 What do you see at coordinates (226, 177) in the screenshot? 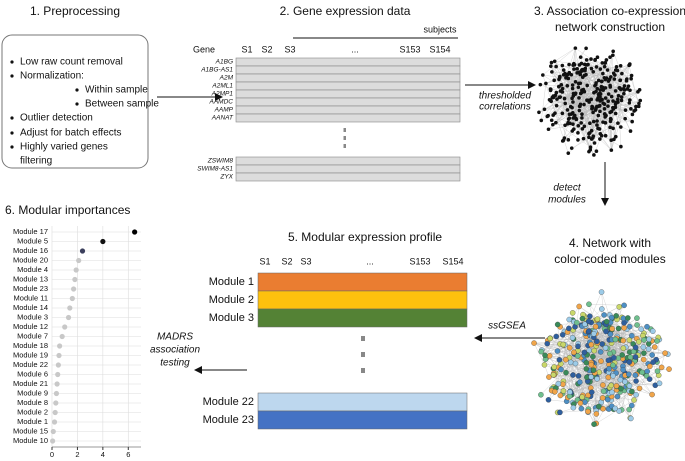
I see `gene-label: ZYX` at bounding box center [226, 177].